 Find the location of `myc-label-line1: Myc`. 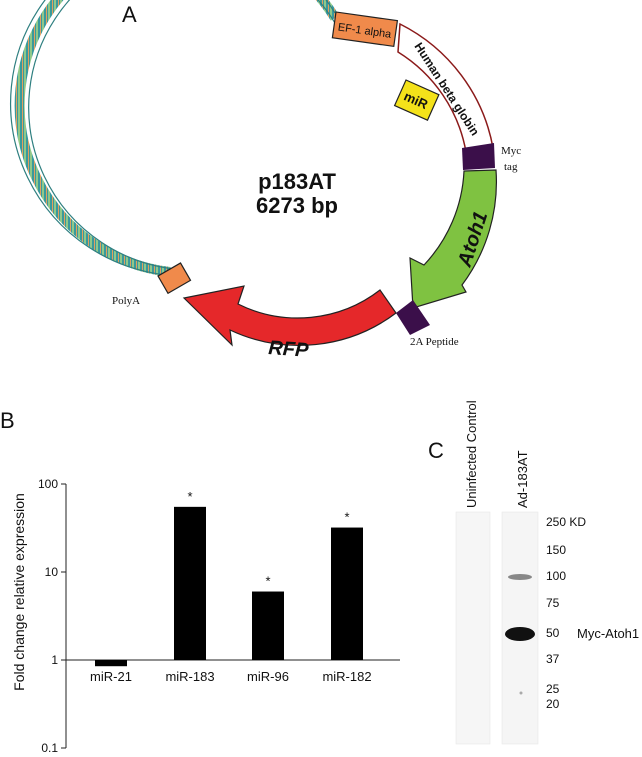

myc-label-line1: Myc is located at coordinates (511, 151).